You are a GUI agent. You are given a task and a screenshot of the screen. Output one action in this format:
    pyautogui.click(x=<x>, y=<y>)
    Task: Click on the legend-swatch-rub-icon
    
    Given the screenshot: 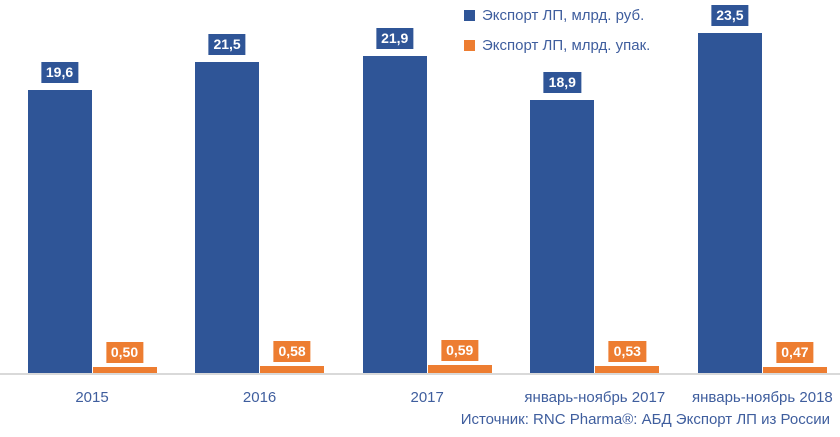 What is the action you would take?
    pyautogui.click(x=469, y=15)
    